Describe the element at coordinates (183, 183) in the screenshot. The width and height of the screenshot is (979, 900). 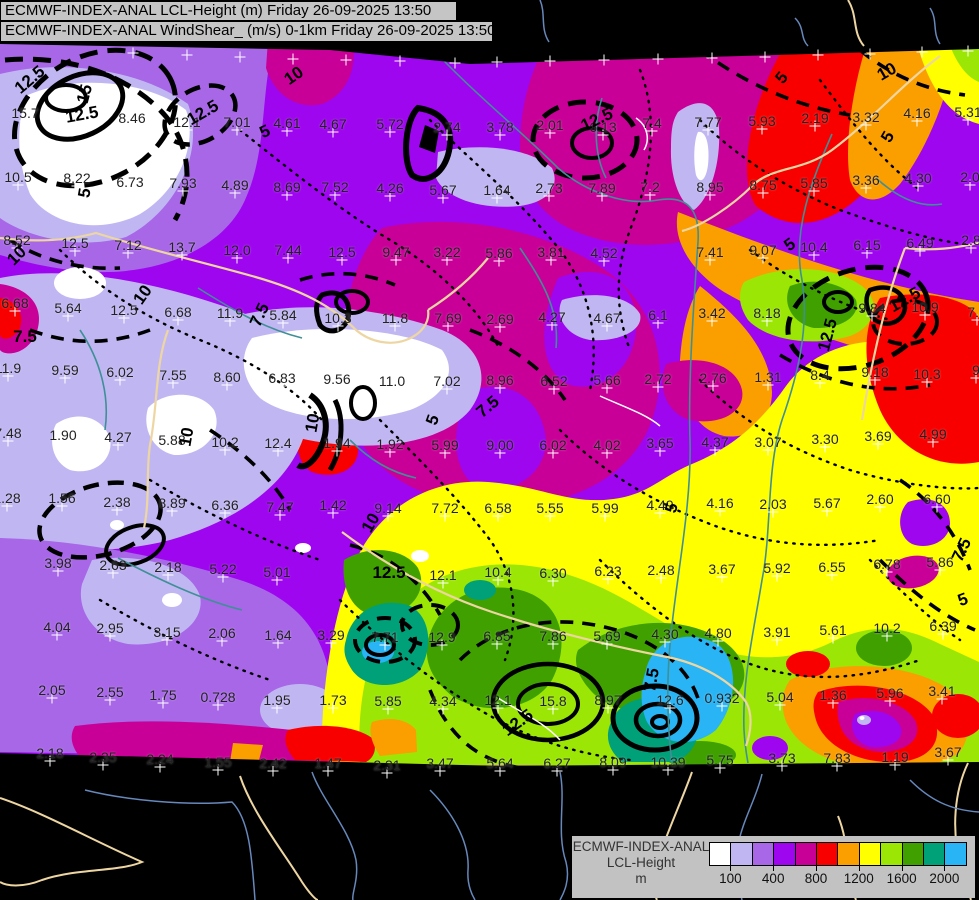
I see `station-value: 7.93` at that location.